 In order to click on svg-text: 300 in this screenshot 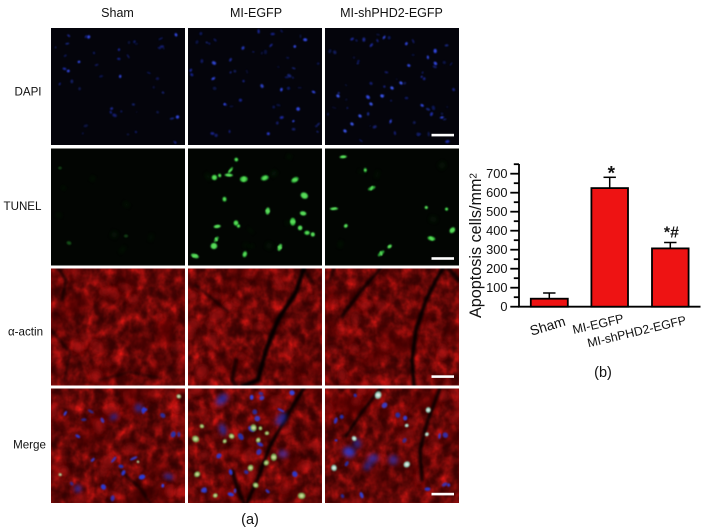, I will do `click(496, 249)`.